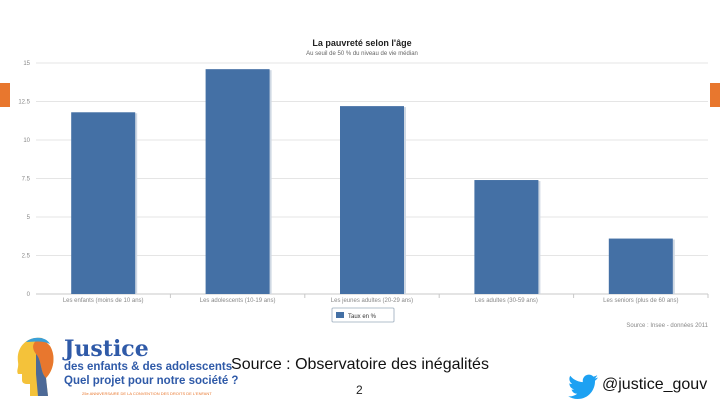 The height and width of the screenshot is (405, 720). I want to click on twitter-handle: @justice_gouv, so click(655, 384).